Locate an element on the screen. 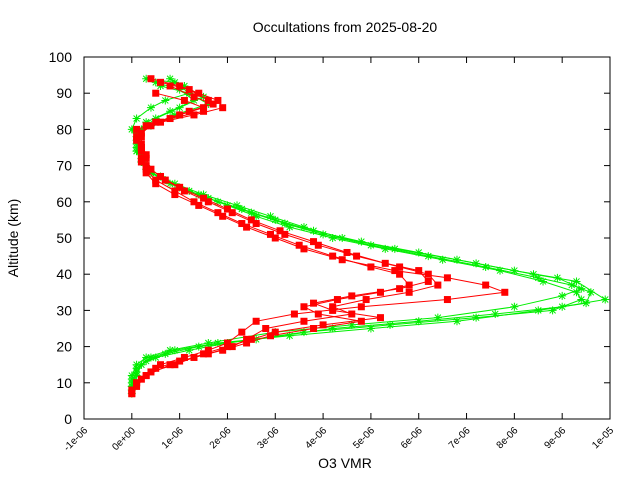  chart-title: Occultations from 2025-08-20 is located at coordinates (345, 27).